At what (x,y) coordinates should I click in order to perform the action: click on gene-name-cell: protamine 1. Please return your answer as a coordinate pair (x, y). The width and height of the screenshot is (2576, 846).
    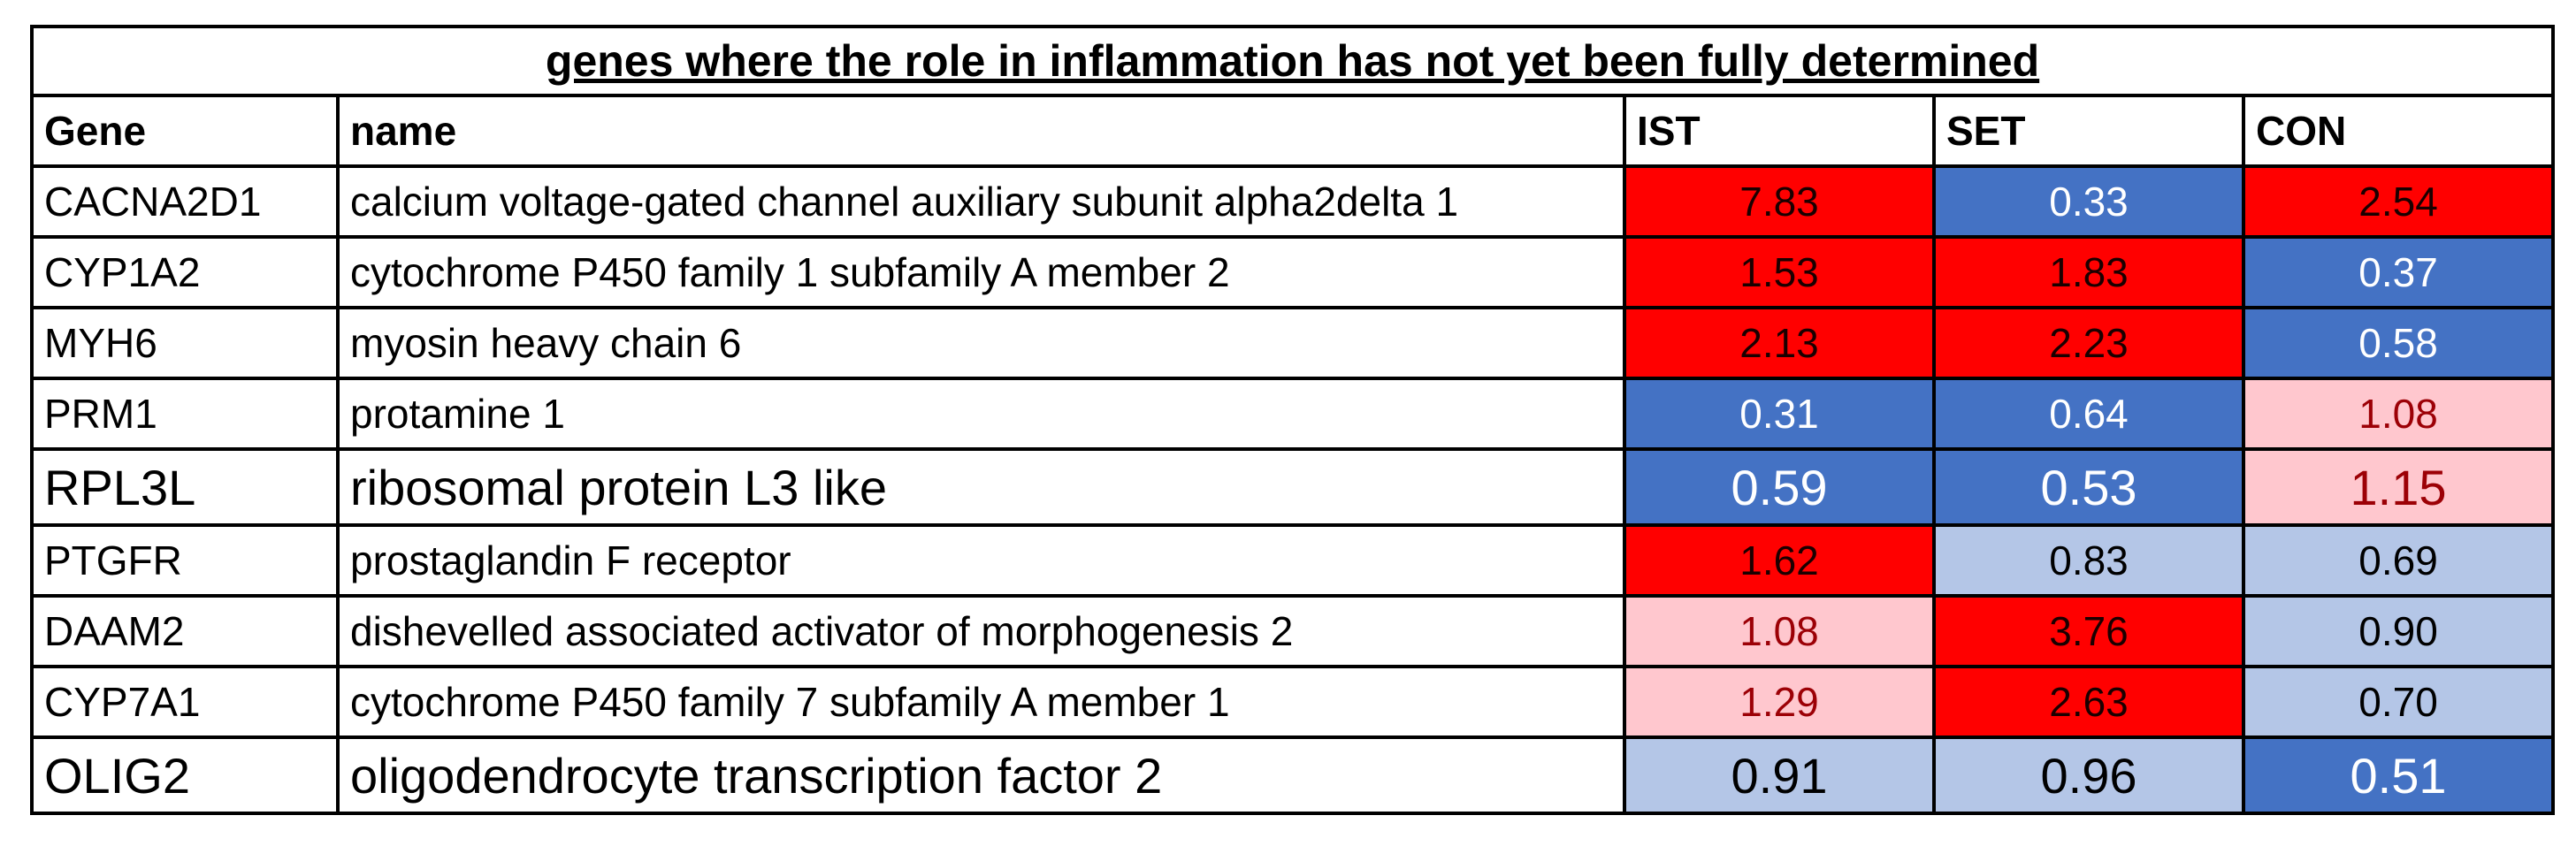
    Looking at the image, I should click on (981, 414).